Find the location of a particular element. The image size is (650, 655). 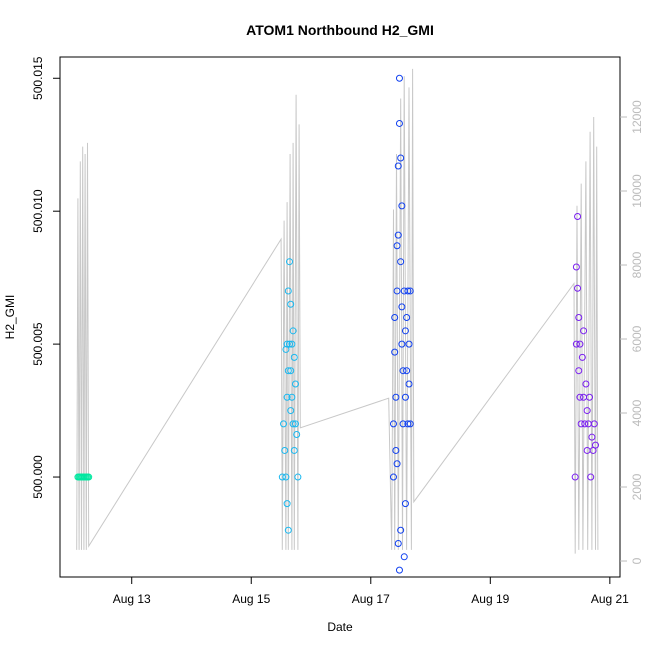

x-tick-label: Aug 19 is located at coordinates (490, 599).